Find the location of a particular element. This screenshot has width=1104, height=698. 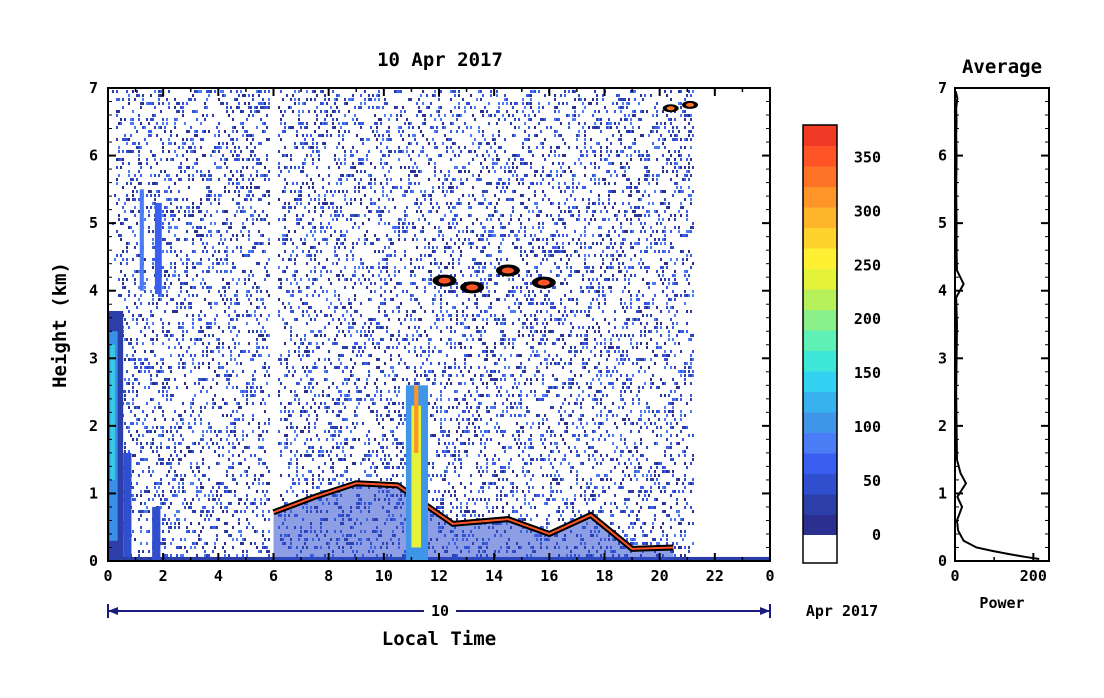

date-axis-day-label: 10 is located at coordinates (440, 611).